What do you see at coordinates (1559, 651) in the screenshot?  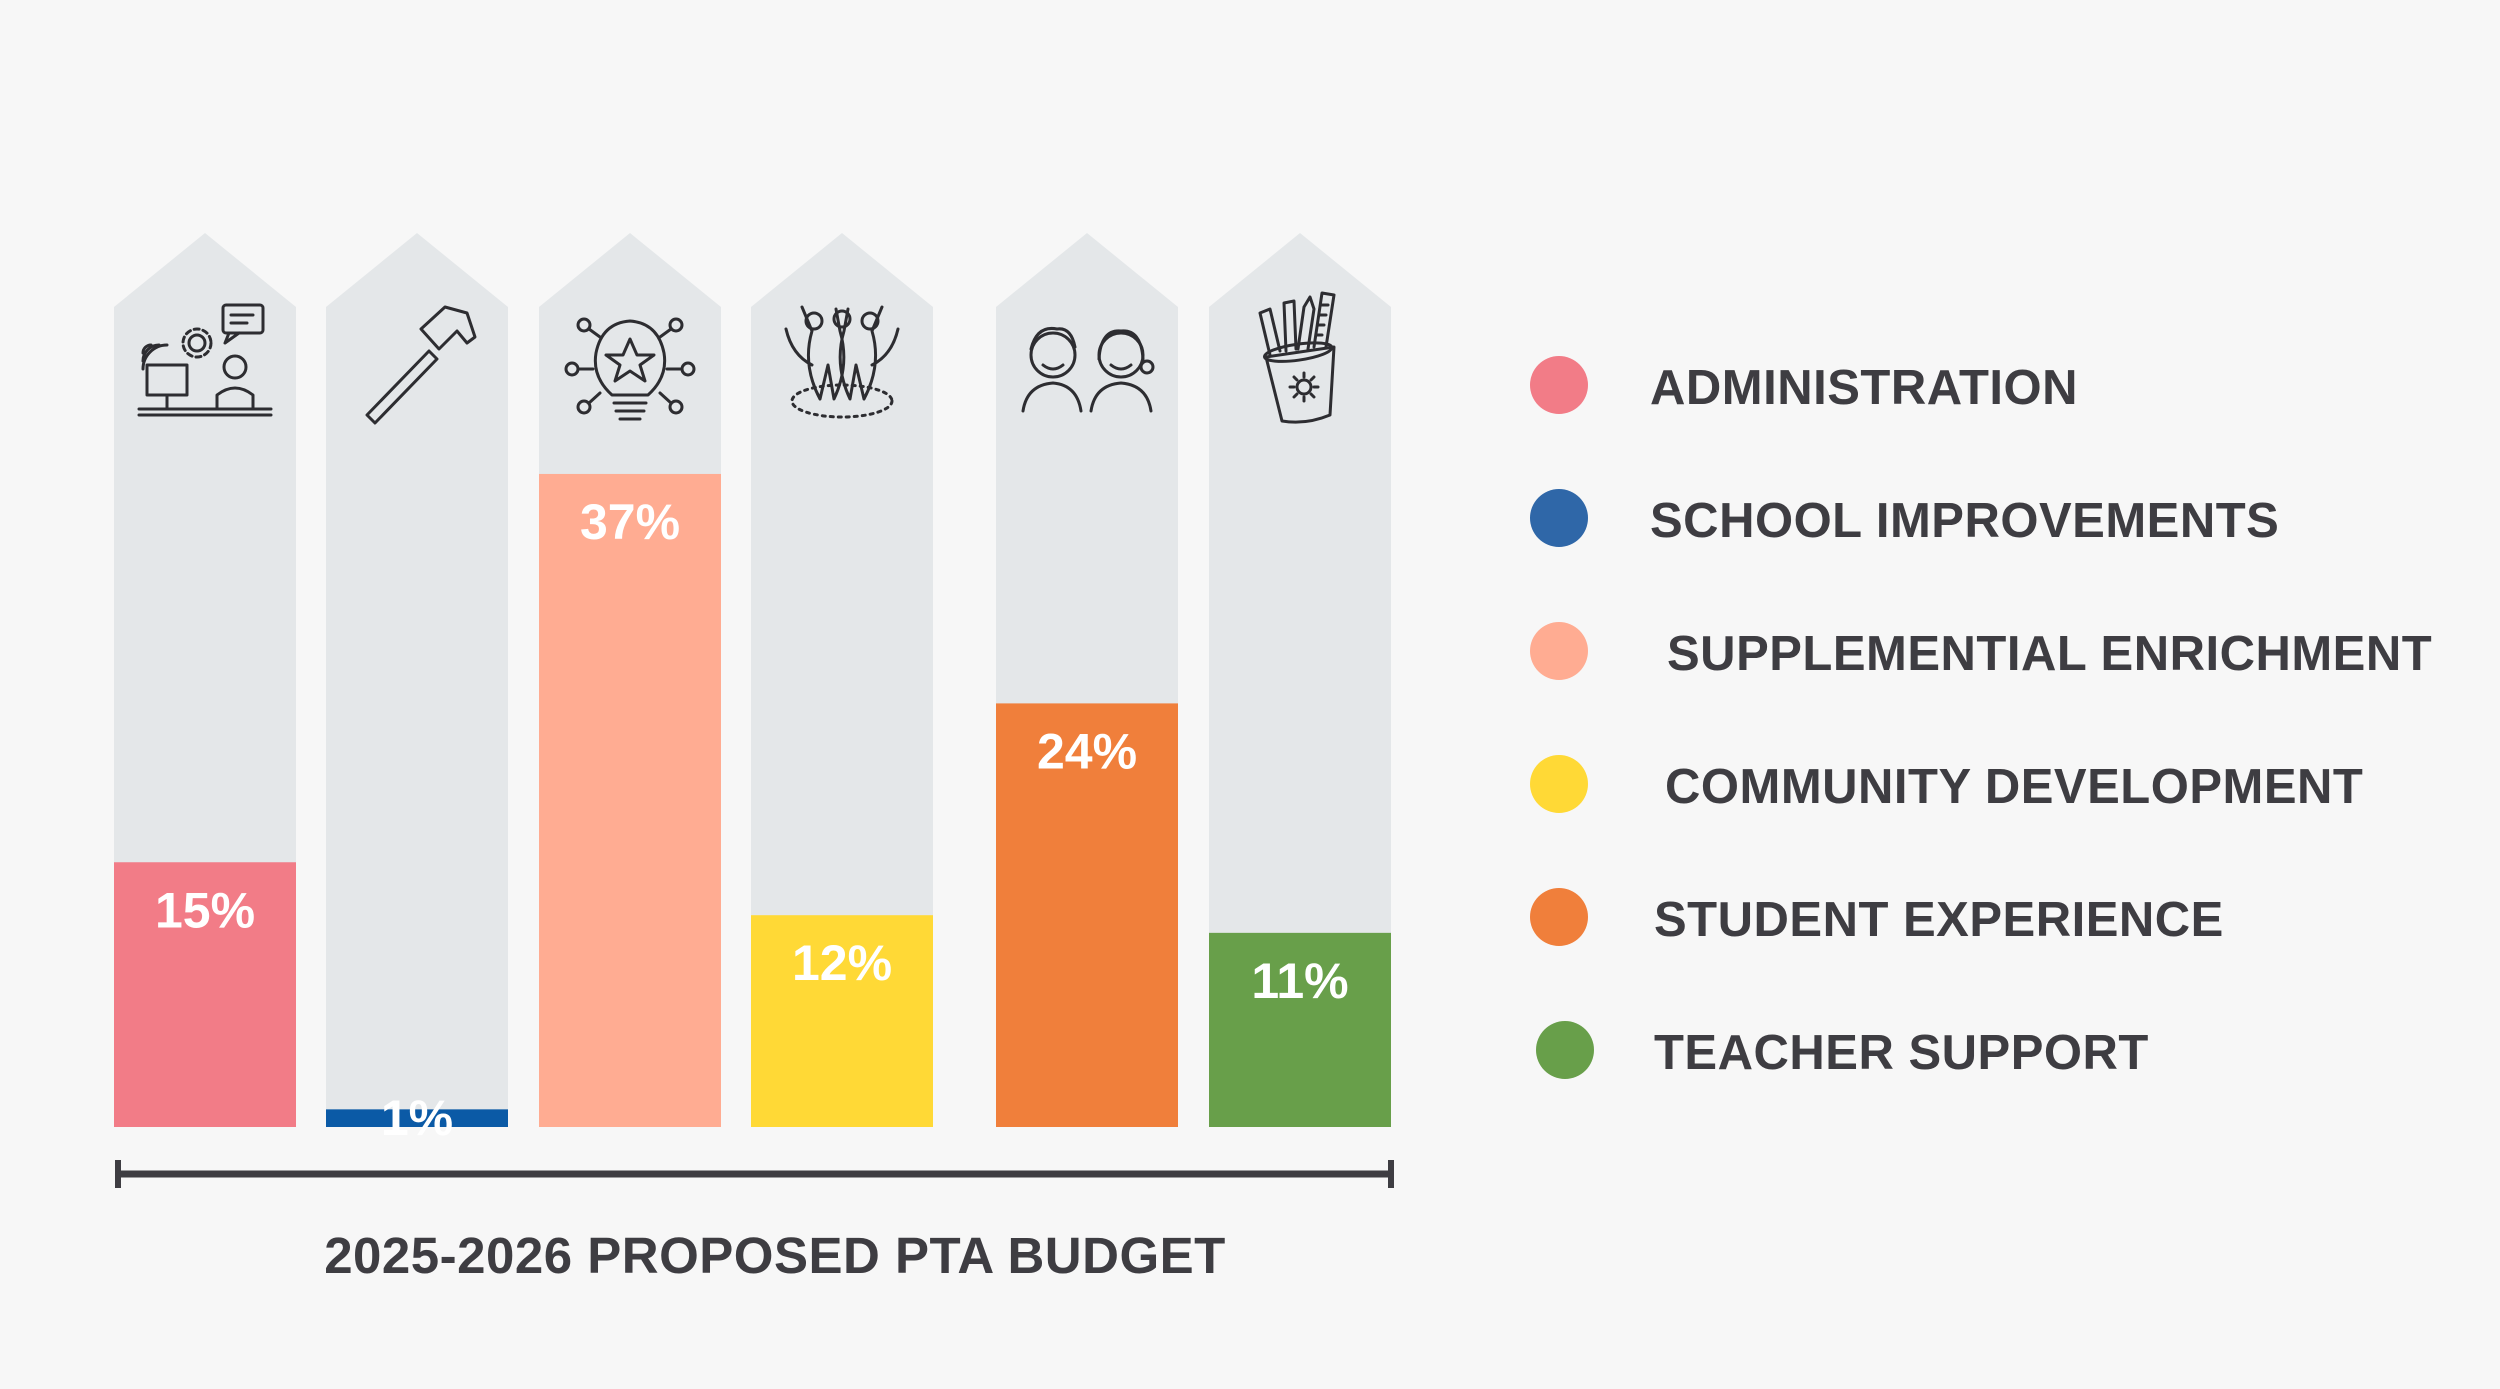 I see `legend-swatch-supplemential-enrichment` at bounding box center [1559, 651].